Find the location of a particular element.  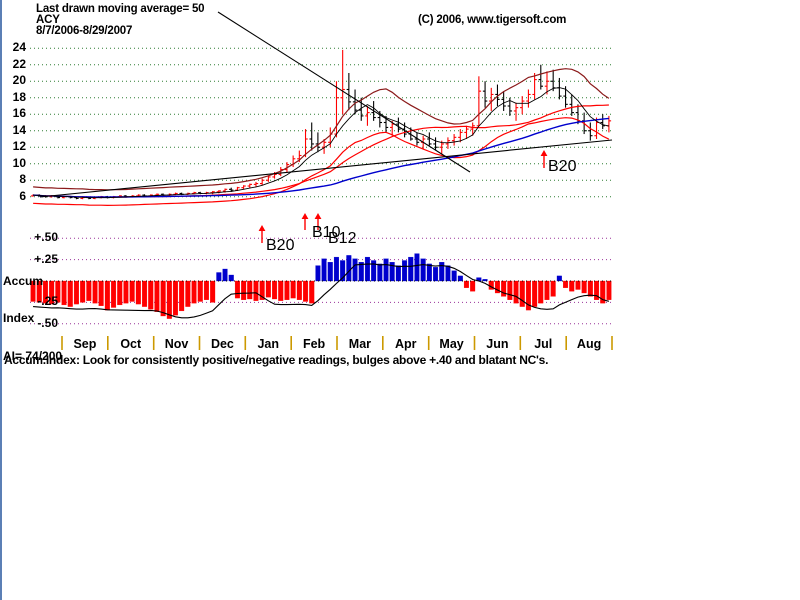

month-tick-marks is located at coordinates (337, 343).